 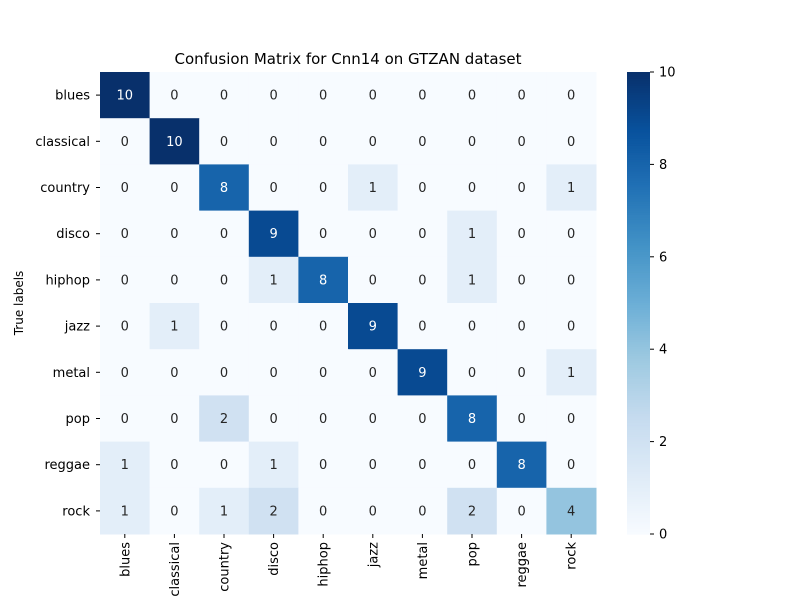 I want to click on column-tick-label: jazz, so click(x=373, y=555).